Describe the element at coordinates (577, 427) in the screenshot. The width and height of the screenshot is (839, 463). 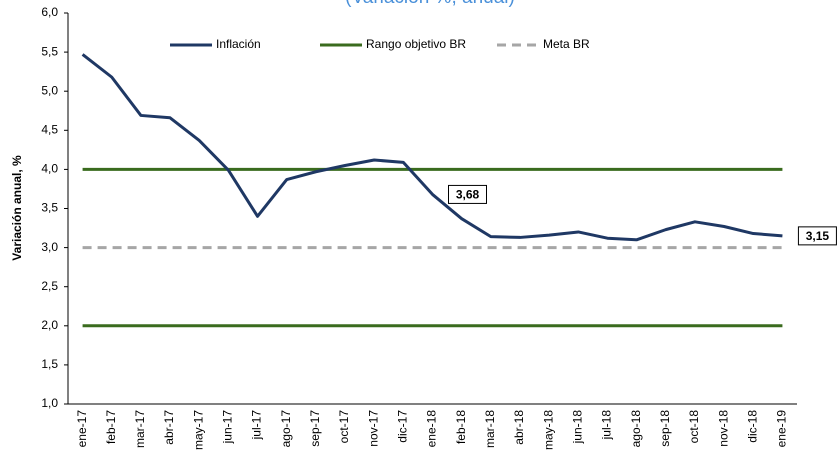
I see `x-tick-label: jun-18` at that location.